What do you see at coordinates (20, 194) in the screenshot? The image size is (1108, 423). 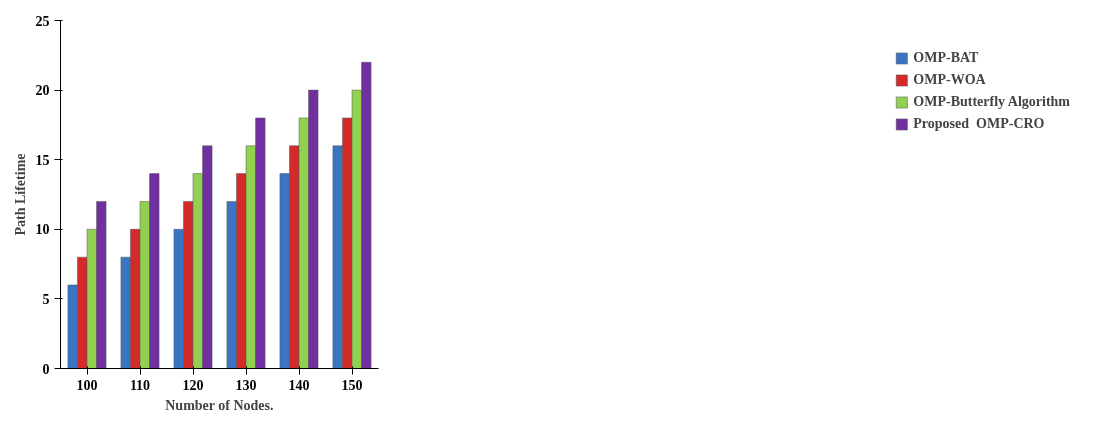 I see `y-axis-title: Path Lifetime` at bounding box center [20, 194].